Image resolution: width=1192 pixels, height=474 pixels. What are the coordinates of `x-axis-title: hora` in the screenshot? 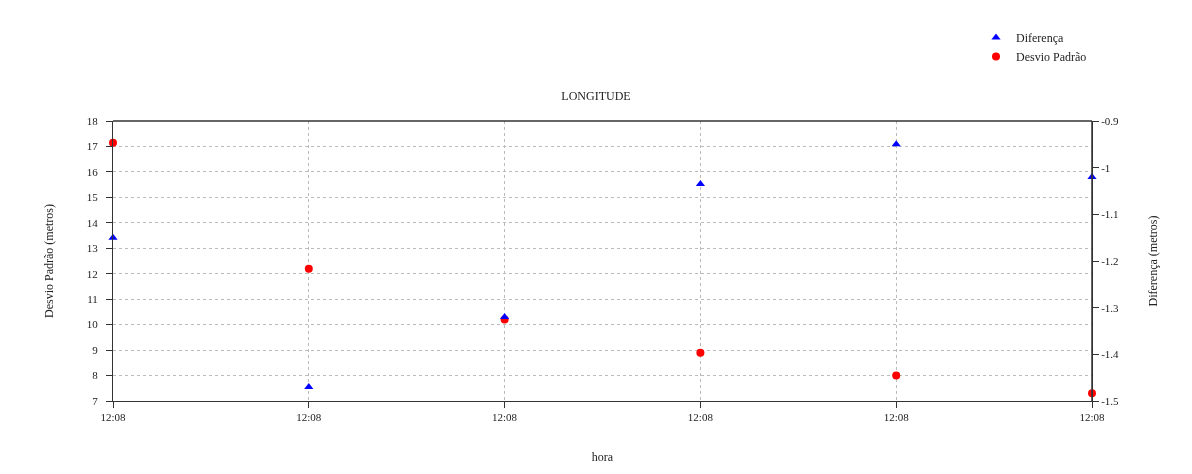 It's located at (602, 457).